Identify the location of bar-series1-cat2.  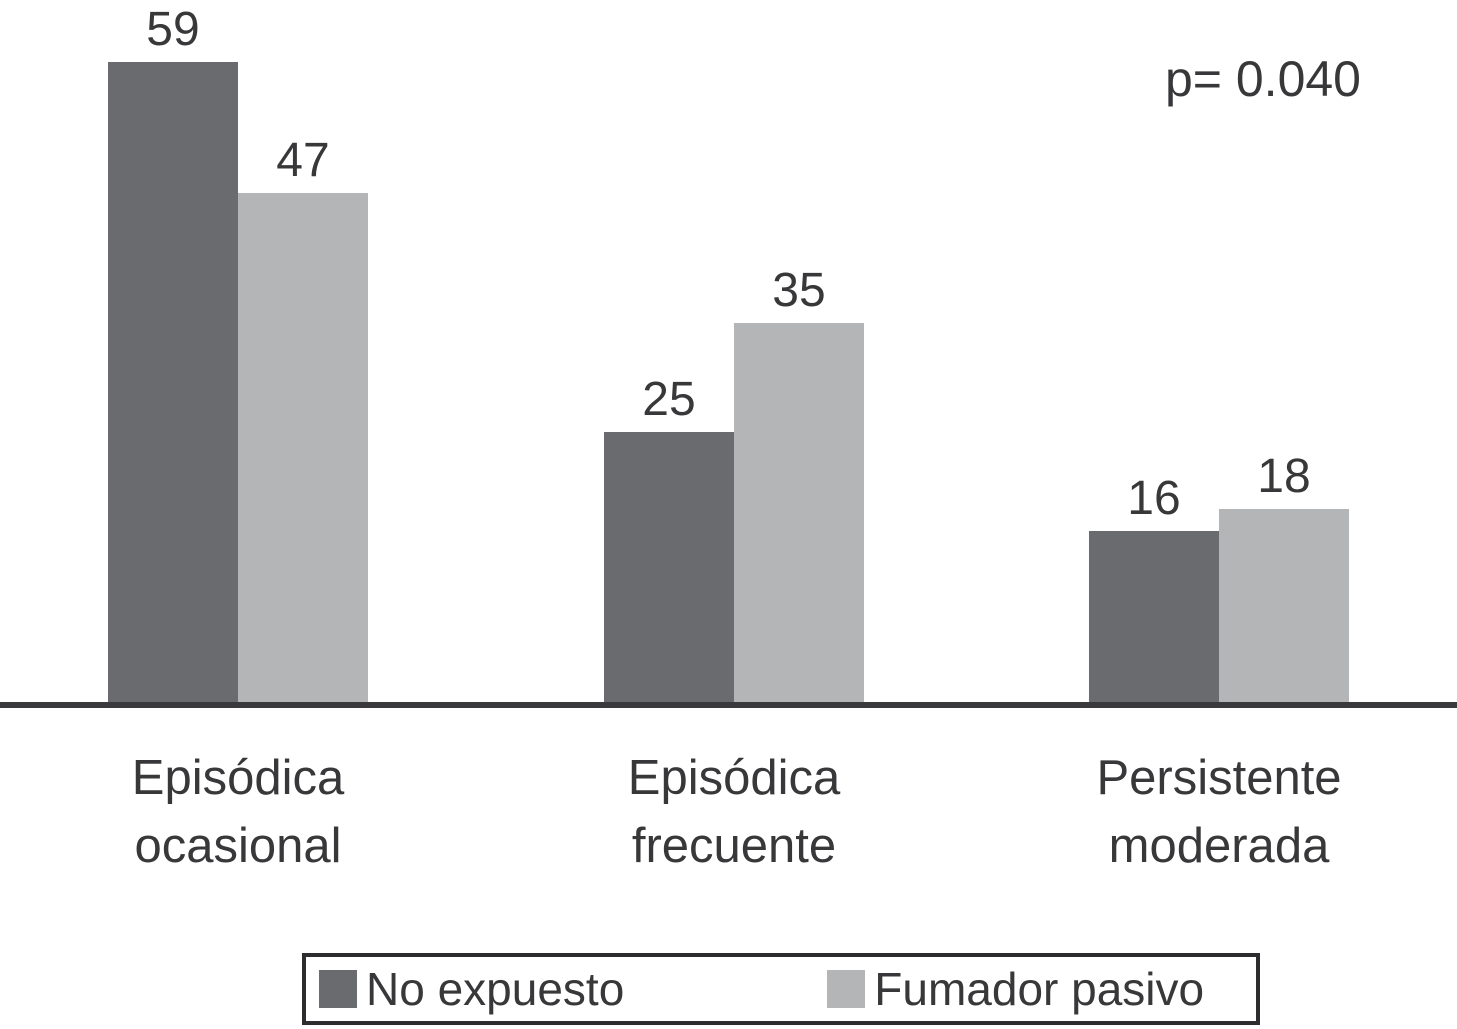
(1284, 607).